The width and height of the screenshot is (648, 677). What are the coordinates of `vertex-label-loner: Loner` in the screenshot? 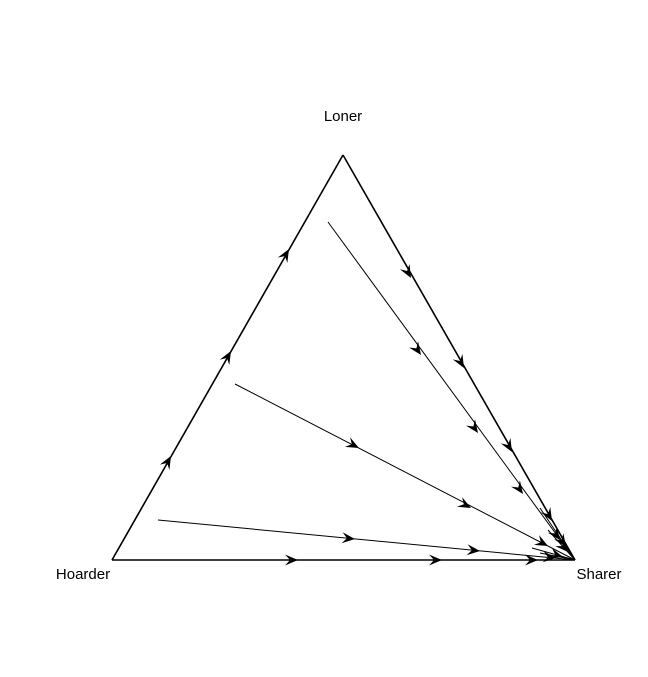 It's located at (343, 116).